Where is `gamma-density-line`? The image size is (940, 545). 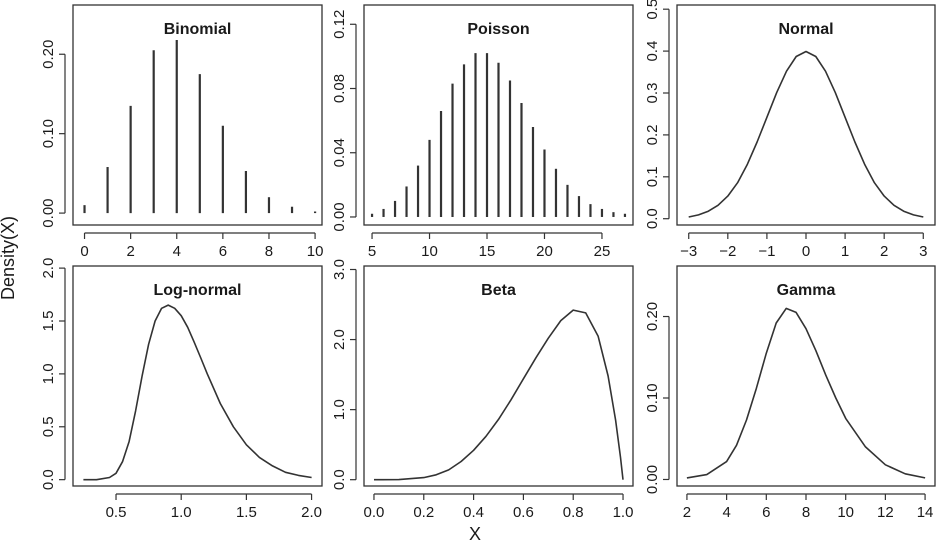 gamma-density-line is located at coordinates (806, 393).